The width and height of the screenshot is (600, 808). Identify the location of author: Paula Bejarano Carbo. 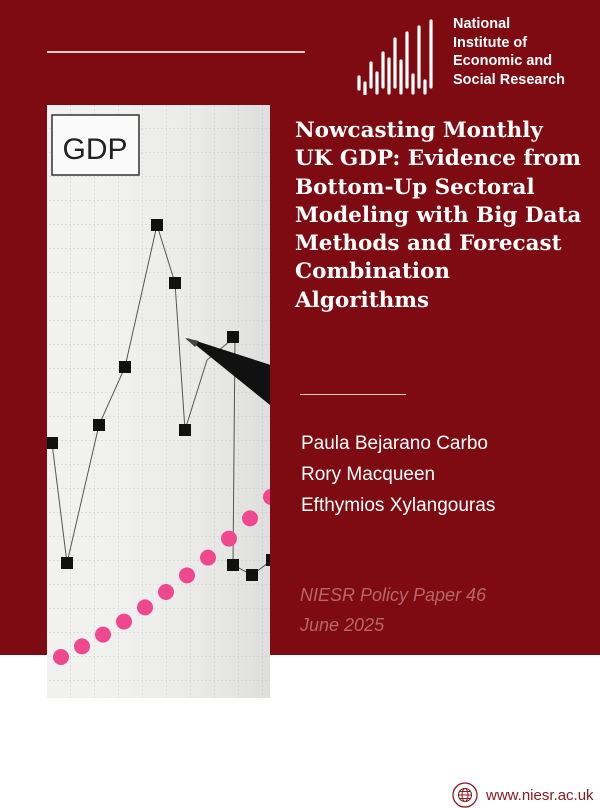
(394, 443).